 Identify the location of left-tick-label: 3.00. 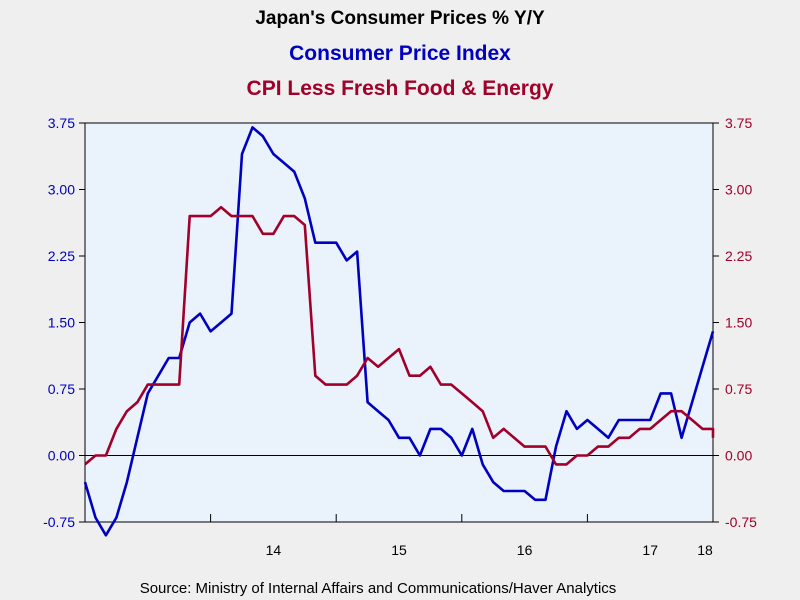
(61, 190).